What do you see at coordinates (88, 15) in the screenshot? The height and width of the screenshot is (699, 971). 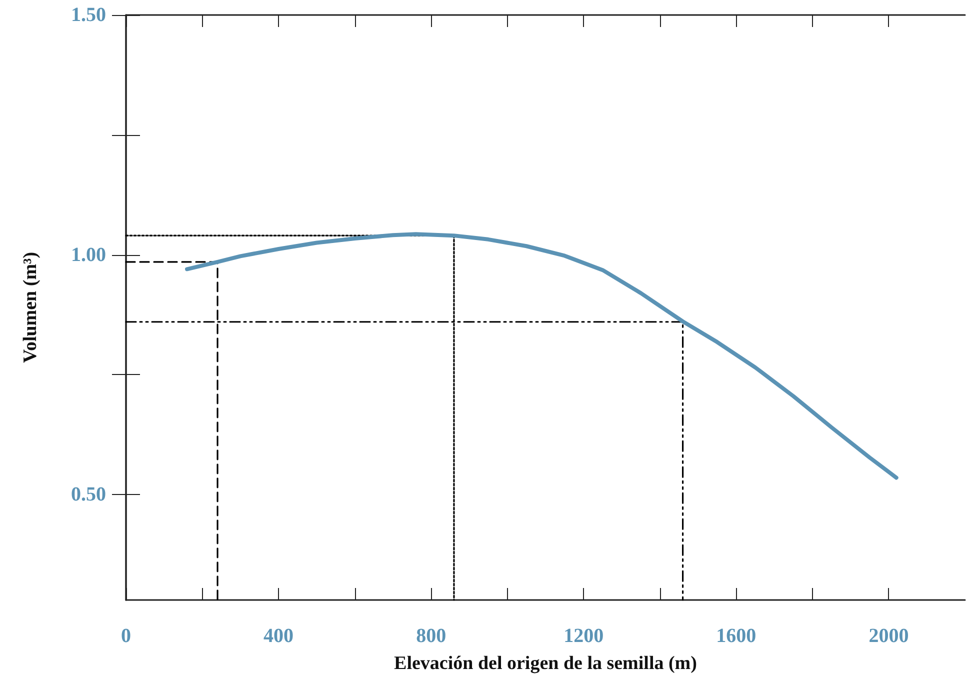 I see `y-tick-label: 1.50` at bounding box center [88, 15].